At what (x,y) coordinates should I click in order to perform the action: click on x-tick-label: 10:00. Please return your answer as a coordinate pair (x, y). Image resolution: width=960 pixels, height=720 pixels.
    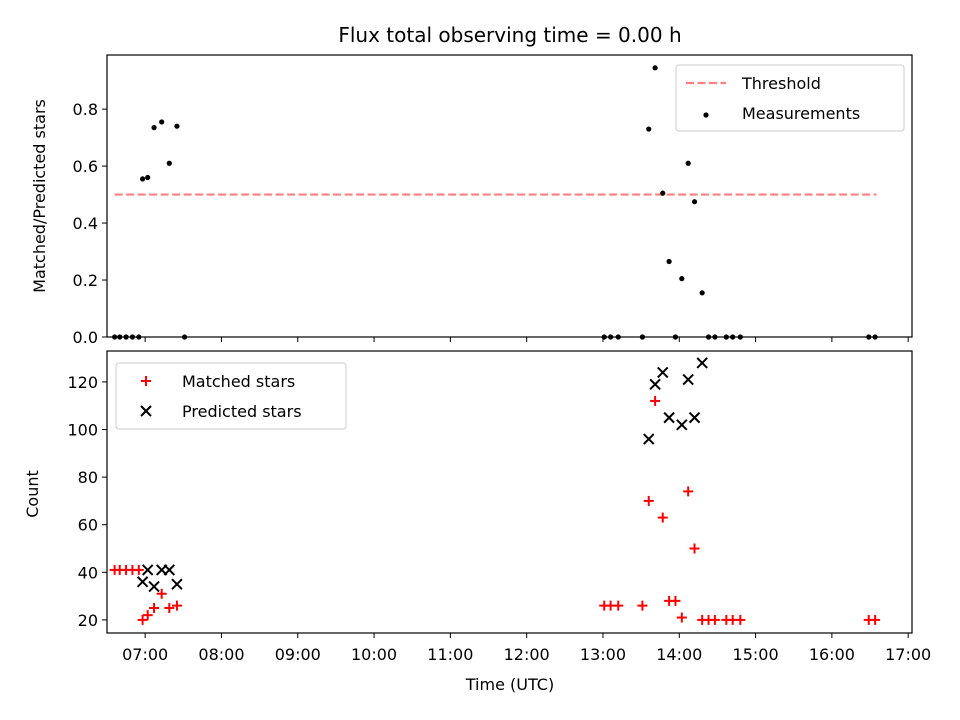
    Looking at the image, I should click on (374, 654).